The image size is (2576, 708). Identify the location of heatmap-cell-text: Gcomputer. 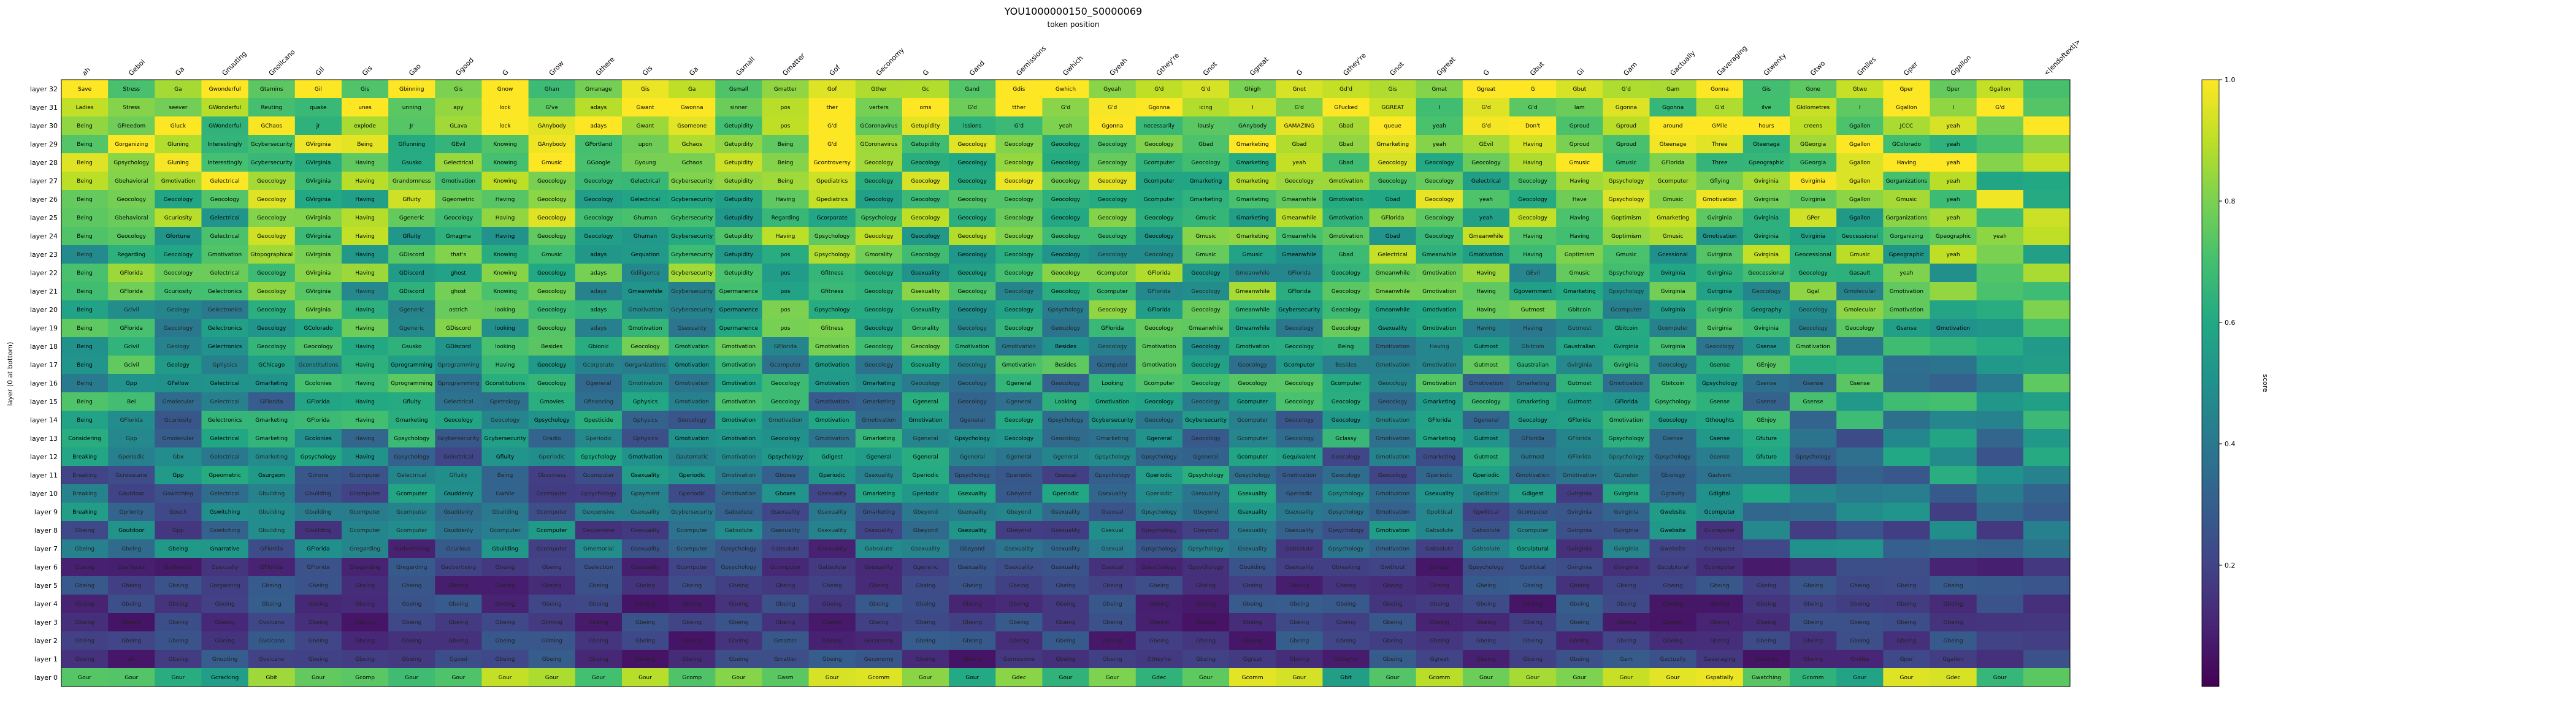
(411, 531).